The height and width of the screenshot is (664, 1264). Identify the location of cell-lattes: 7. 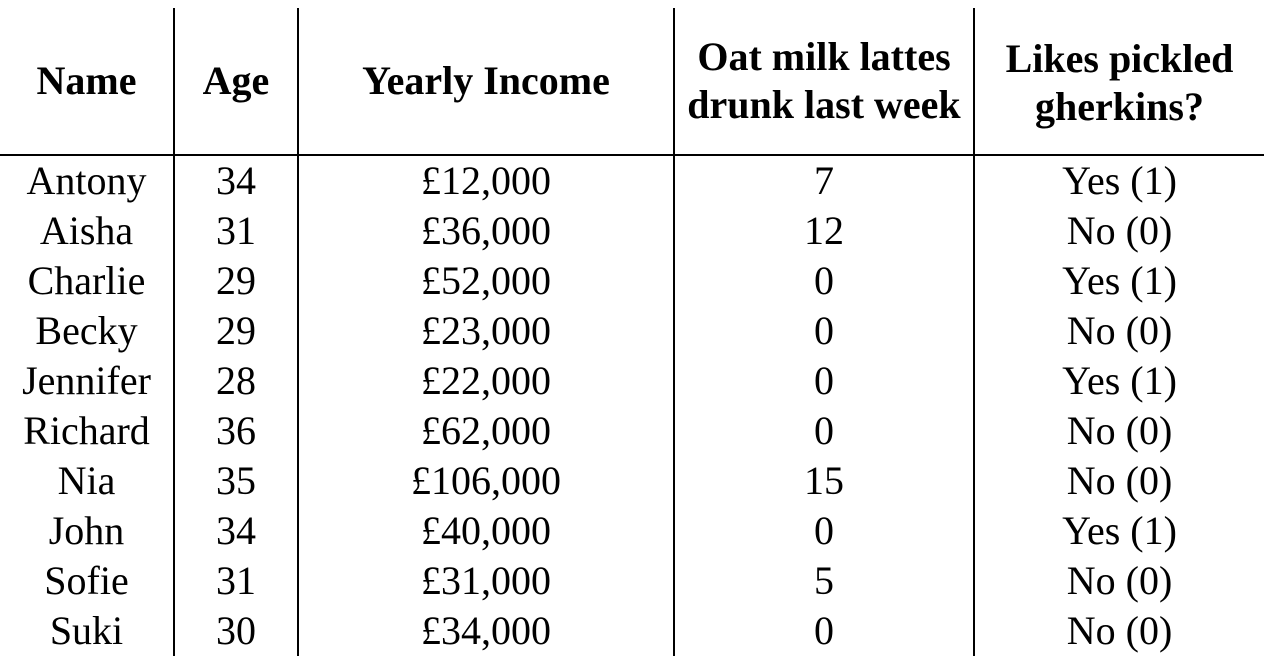
(823, 180).